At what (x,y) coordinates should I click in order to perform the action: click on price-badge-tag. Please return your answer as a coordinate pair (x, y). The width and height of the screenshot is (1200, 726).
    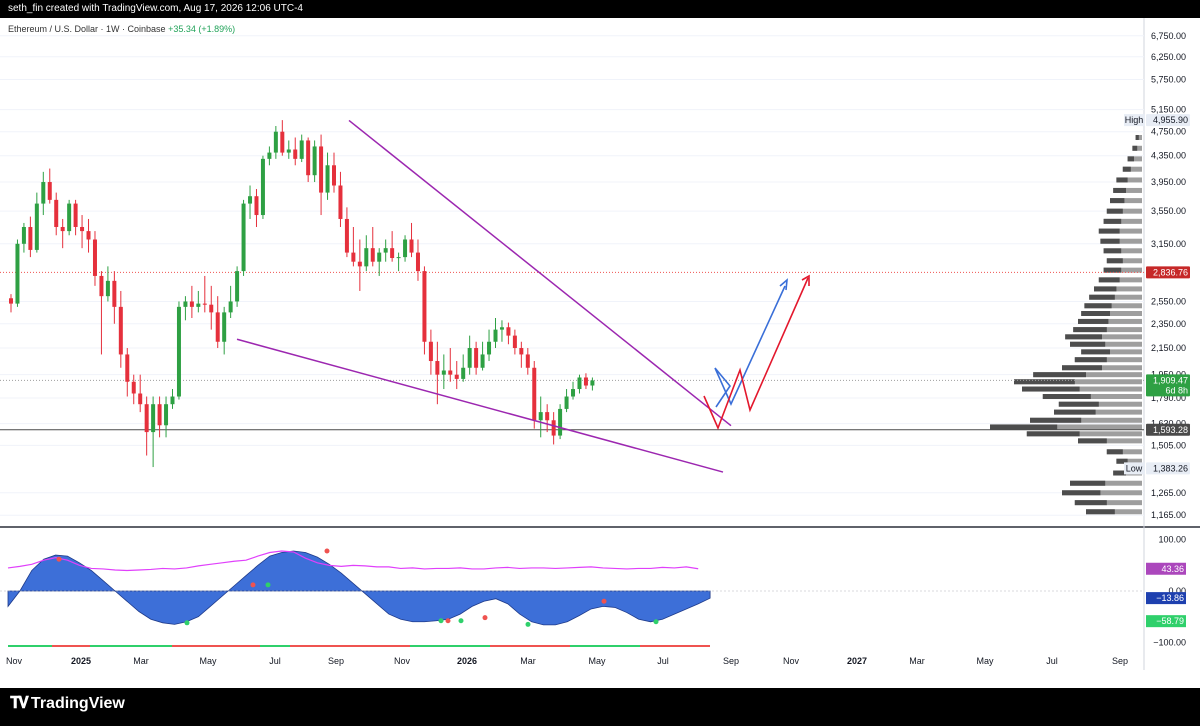
    Looking at the image, I should click on (1134, 468).